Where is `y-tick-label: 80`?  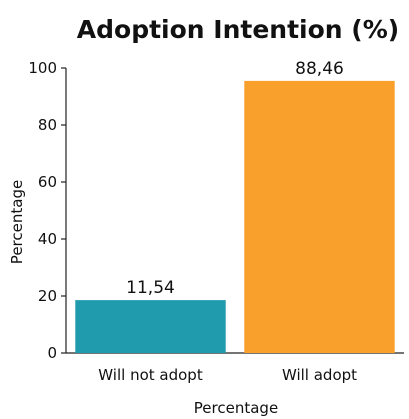 y-tick-label: 80 is located at coordinates (47, 125).